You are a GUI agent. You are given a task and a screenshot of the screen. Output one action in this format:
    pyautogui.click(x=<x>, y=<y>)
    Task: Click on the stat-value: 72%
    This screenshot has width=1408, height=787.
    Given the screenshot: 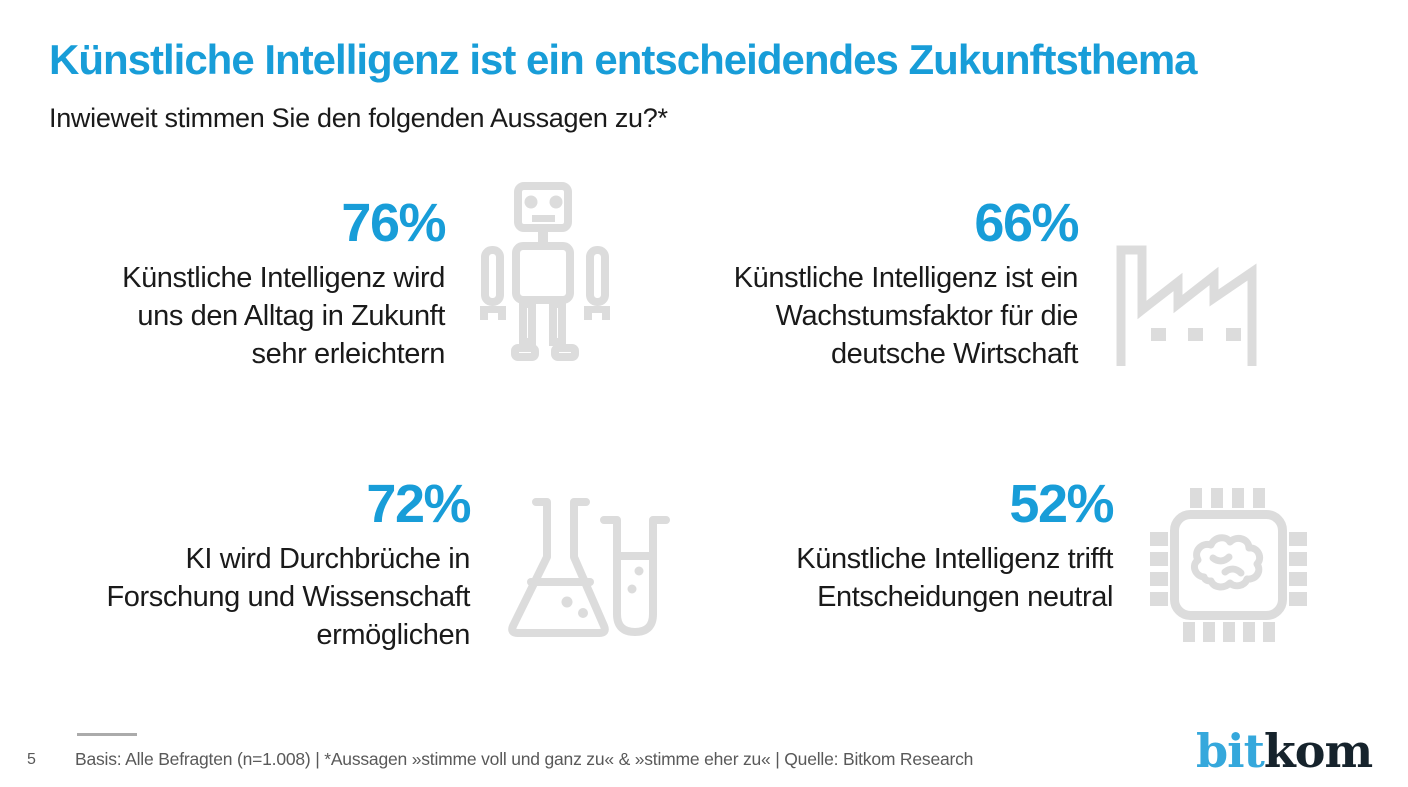 What is the action you would take?
    pyautogui.click(x=418, y=504)
    